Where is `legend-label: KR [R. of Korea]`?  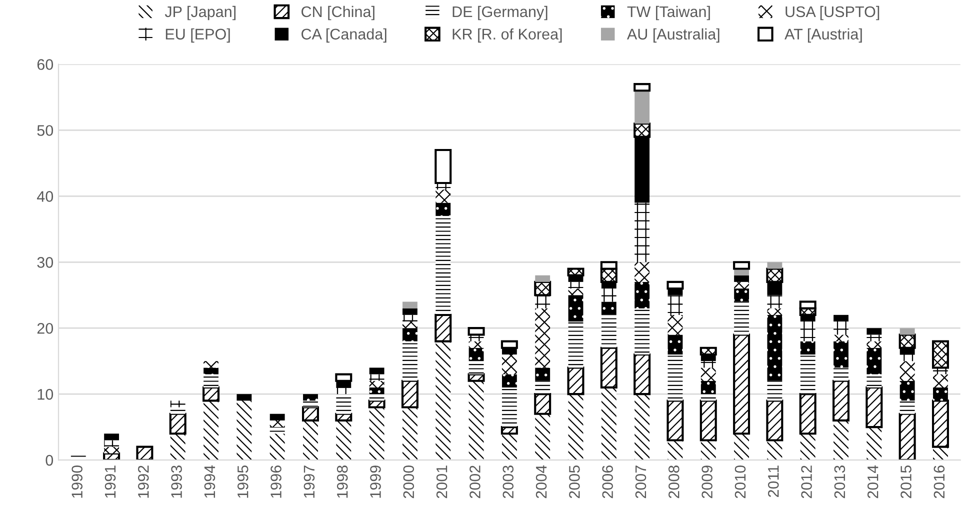
legend-label: KR [R. of Korea] is located at coordinates (507, 35).